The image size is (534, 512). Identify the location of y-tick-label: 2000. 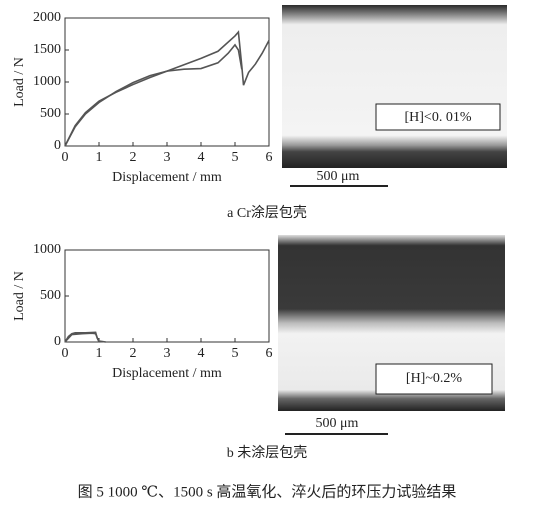
(47, 17).